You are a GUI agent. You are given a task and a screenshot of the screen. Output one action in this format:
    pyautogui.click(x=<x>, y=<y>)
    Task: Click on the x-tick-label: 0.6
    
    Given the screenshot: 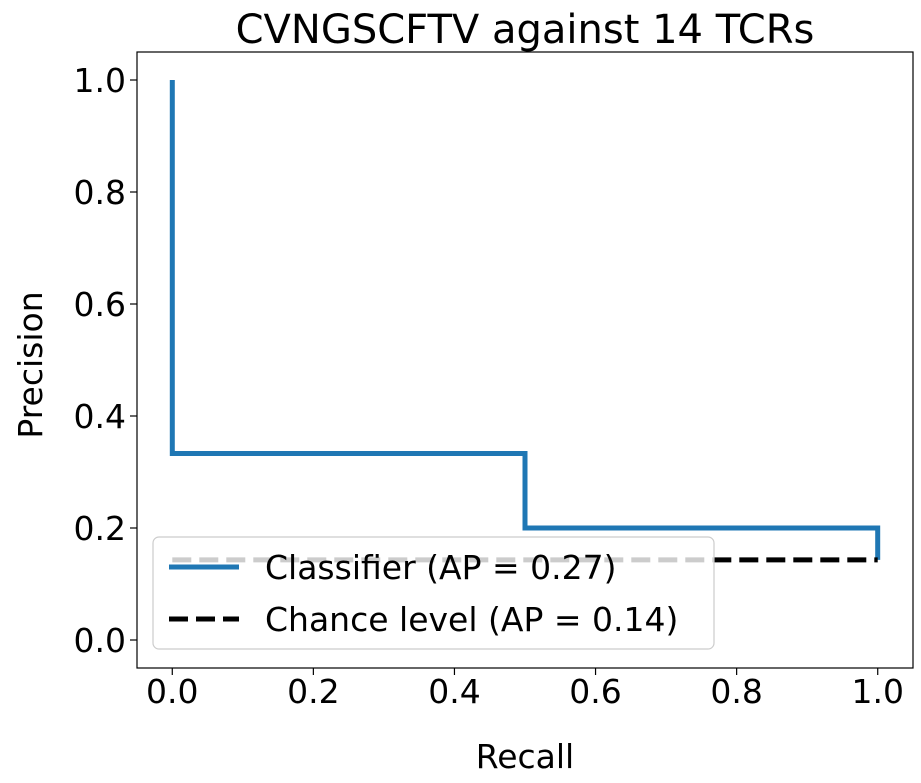 What is the action you would take?
    pyautogui.click(x=595, y=691)
    